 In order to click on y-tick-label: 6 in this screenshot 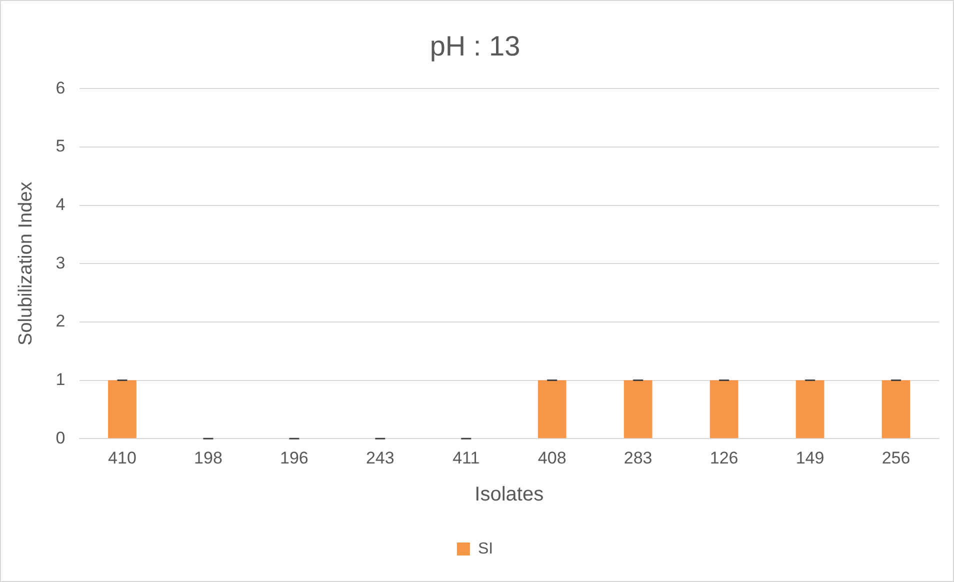, I will do `click(61, 88)`.